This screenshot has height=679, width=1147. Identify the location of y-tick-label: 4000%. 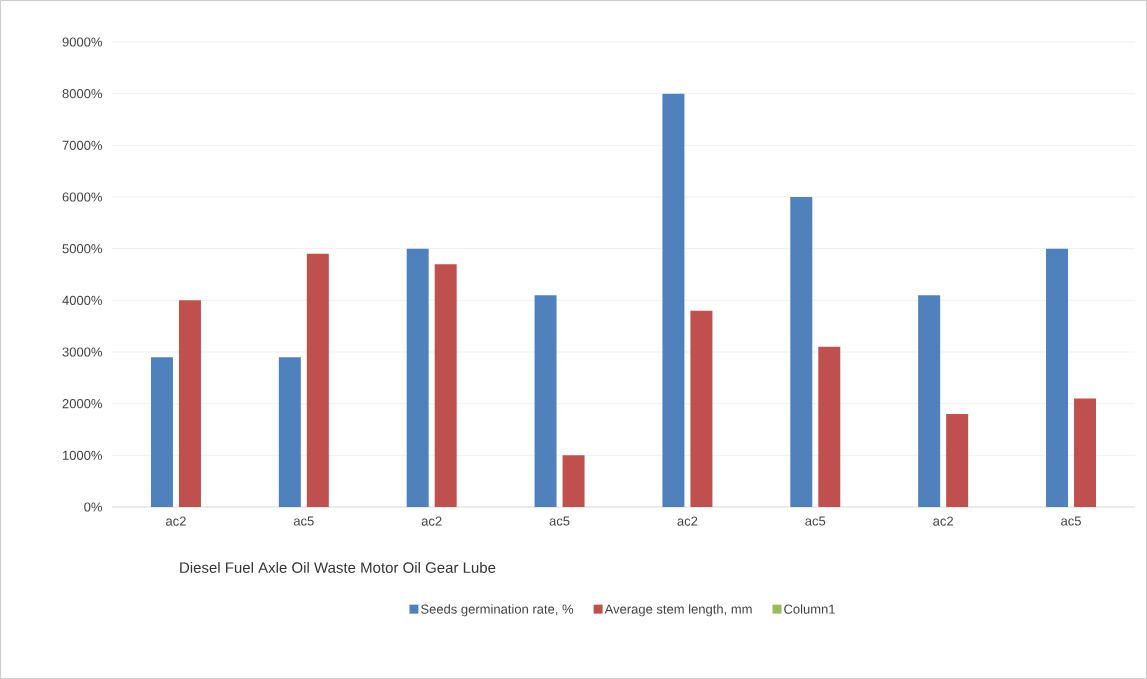
(82, 300).